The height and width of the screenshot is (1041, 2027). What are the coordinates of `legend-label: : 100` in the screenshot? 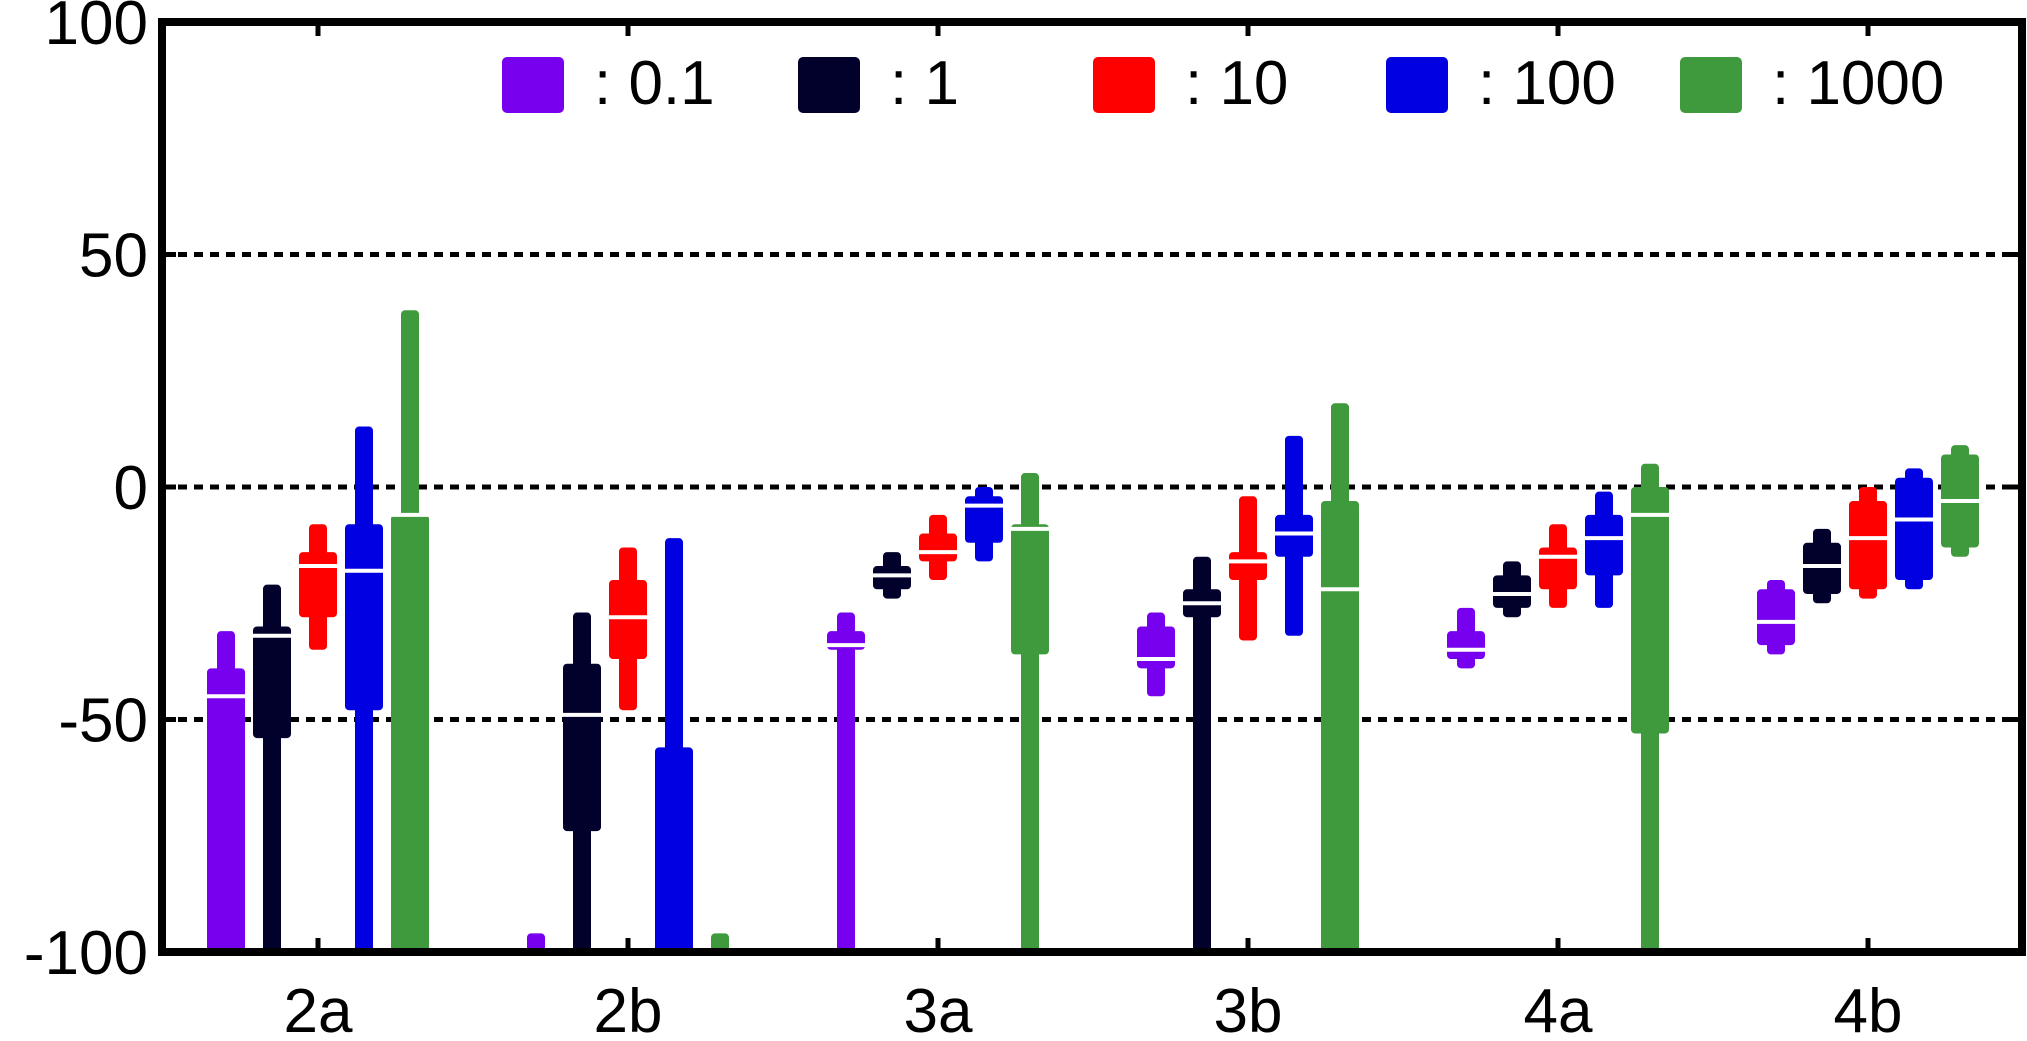 It's located at (1547, 83).